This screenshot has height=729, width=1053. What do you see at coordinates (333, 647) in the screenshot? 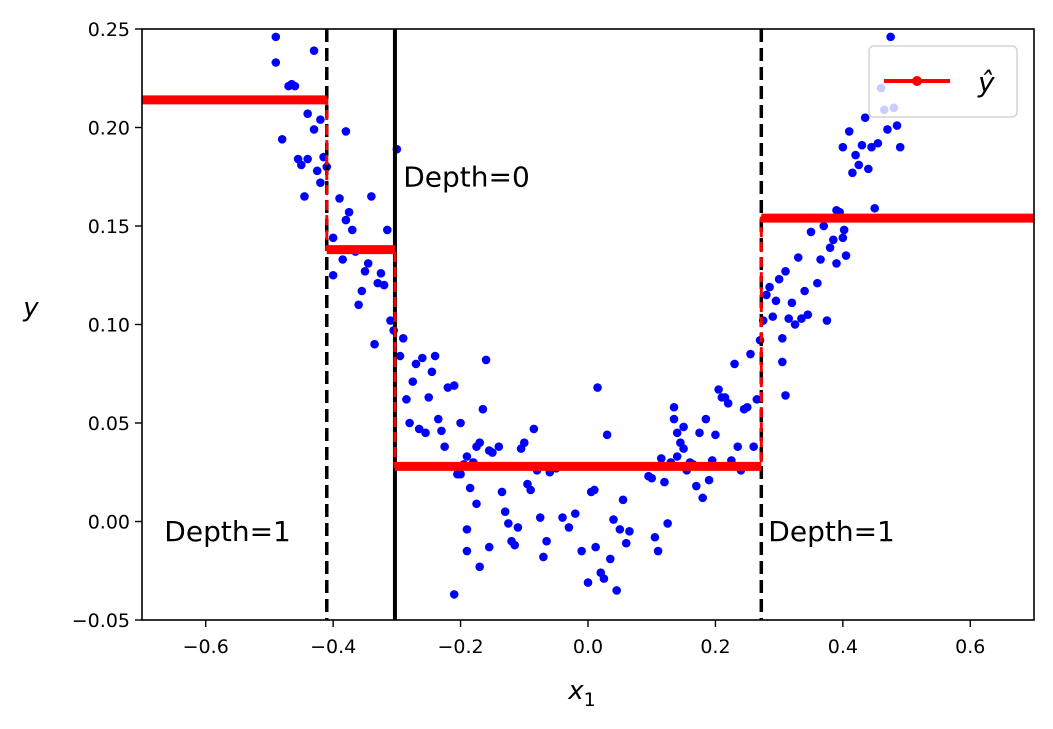
I see `x-tick-label: −0.4` at bounding box center [333, 647].